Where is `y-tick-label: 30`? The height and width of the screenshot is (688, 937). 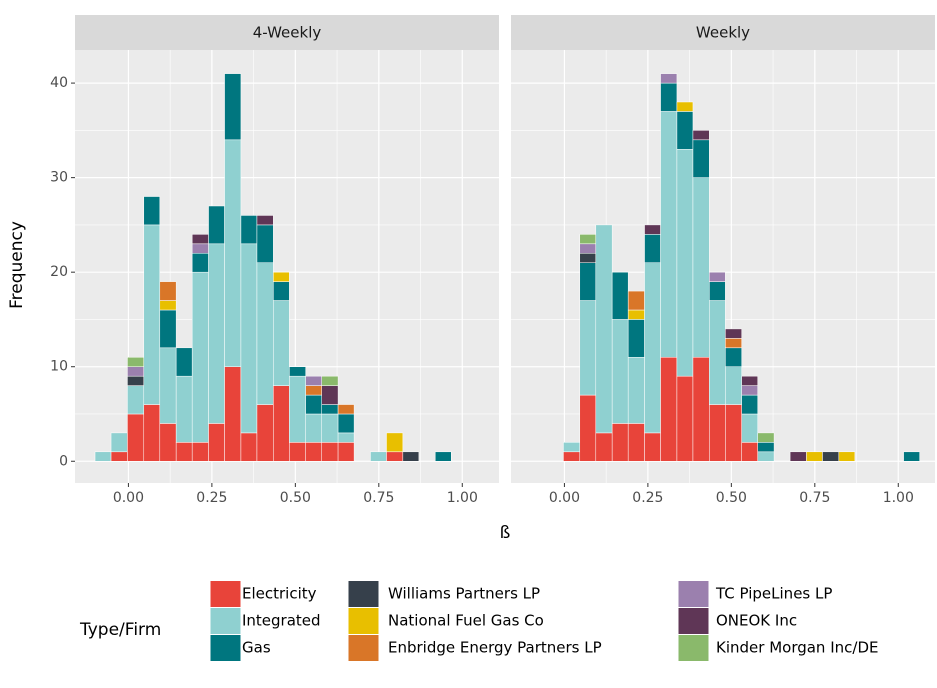 y-tick-label: 30 is located at coordinates (59, 178).